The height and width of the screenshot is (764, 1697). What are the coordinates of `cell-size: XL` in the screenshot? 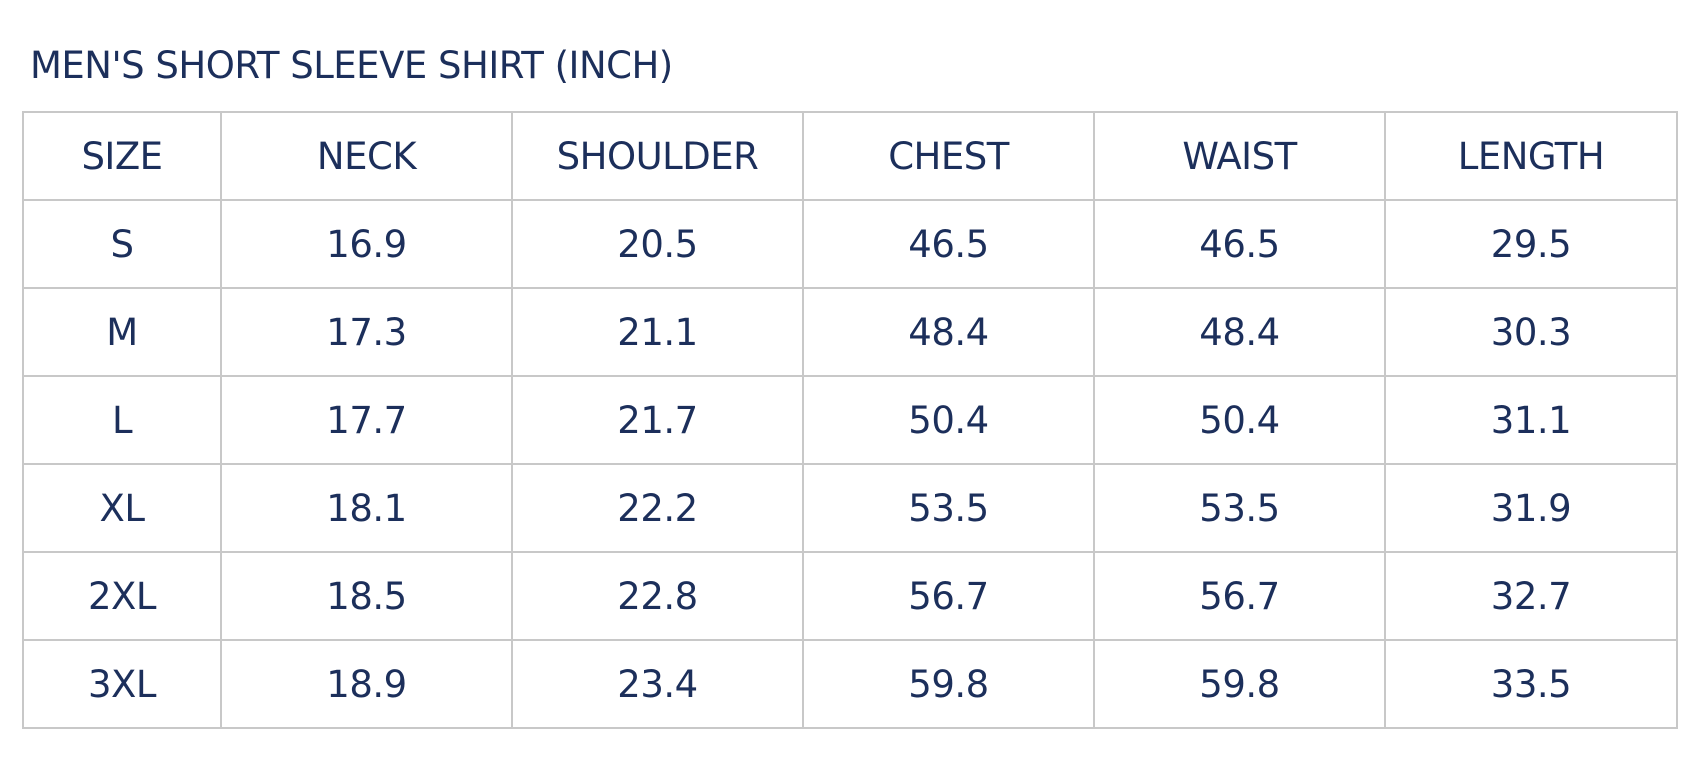 It's located at (122, 508).